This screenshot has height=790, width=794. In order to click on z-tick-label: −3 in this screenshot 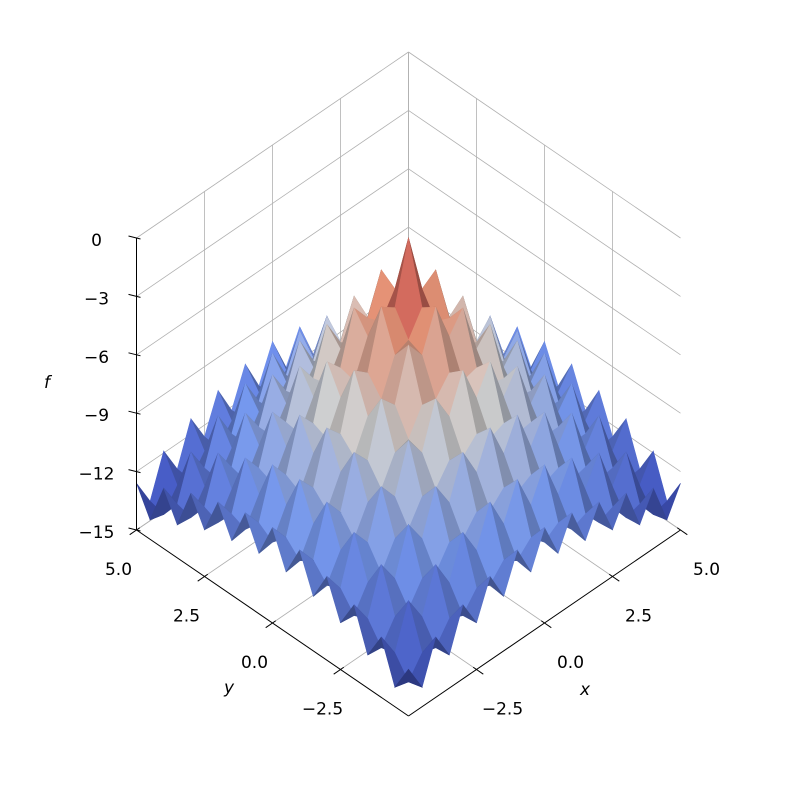, I will do `click(96, 299)`.